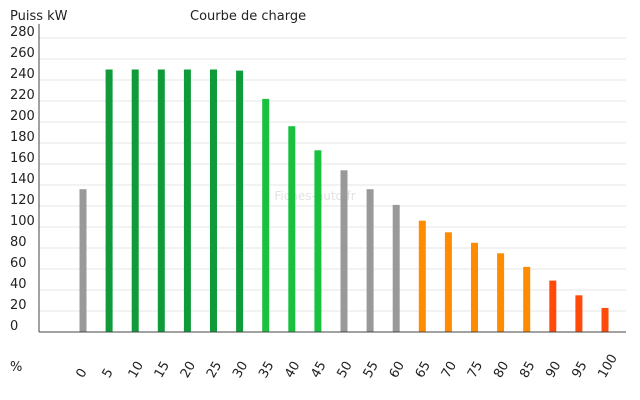  I want to click on x-tick-label: 100, so click(607, 366).